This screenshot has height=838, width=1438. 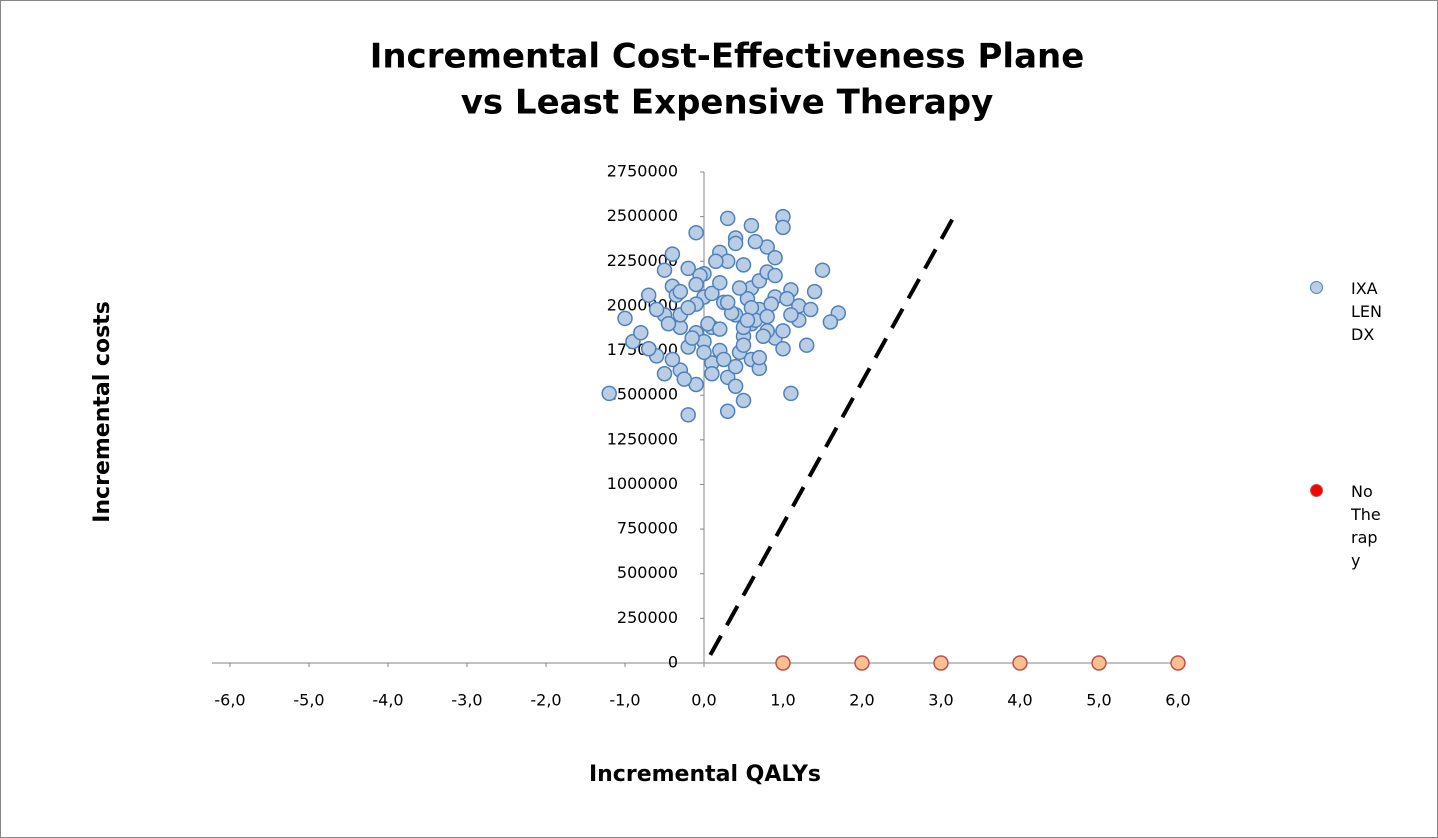 What do you see at coordinates (727, 57) in the screenshot?
I see `chart-title: Incremental Cost-Effectiveness Plane` at bounding box center [727, 57].